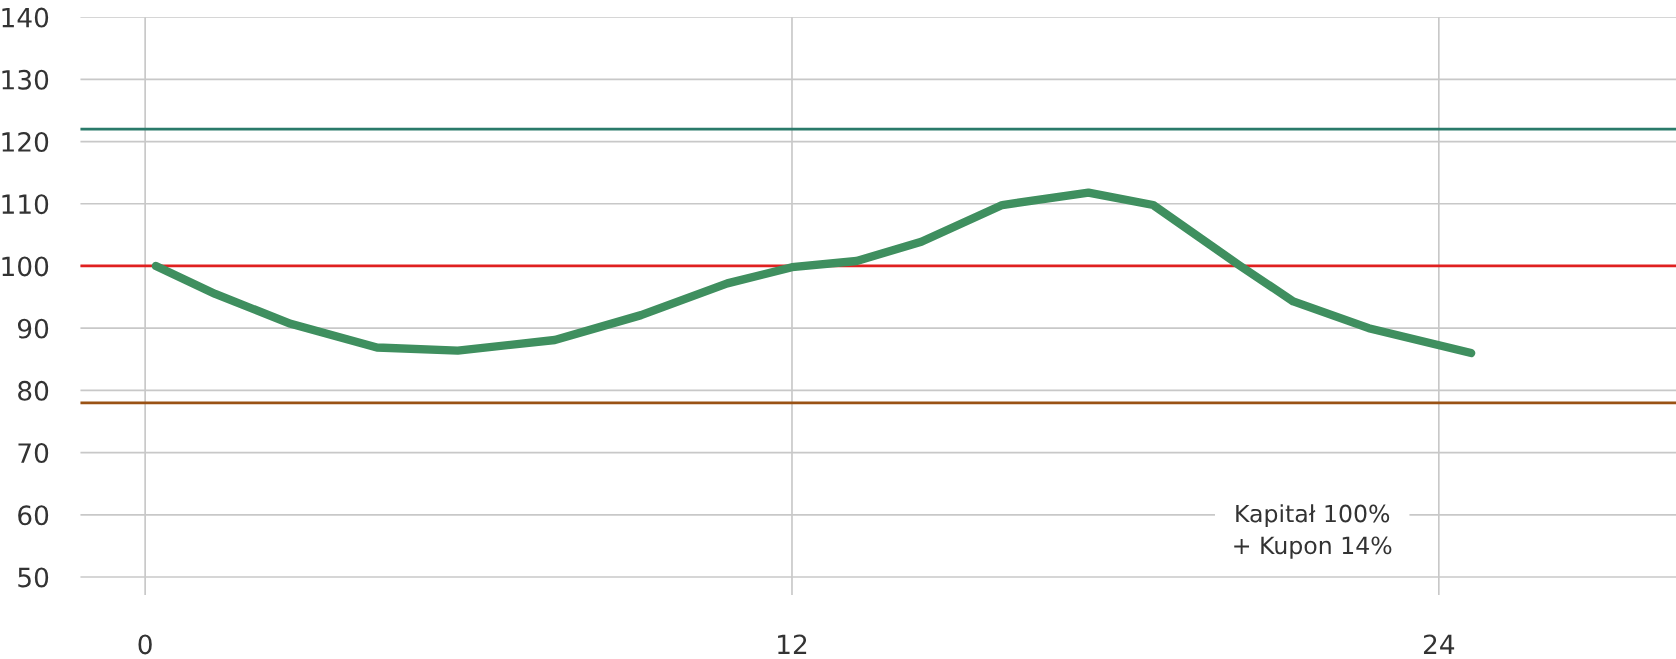 The height and width of the screenshot is (659, 1676). I want to click on y-tick-label: 60, so click(33, 515).